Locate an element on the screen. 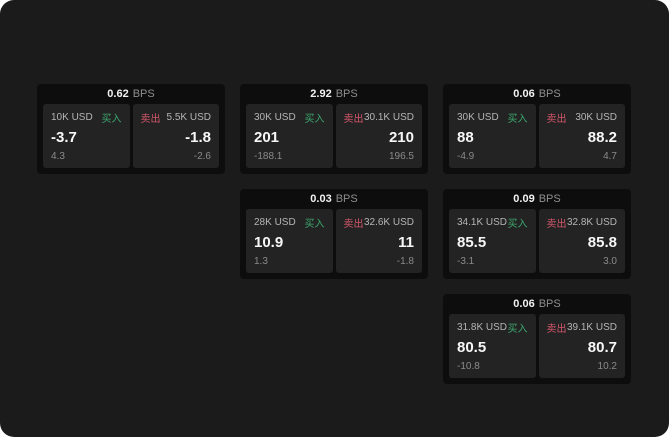 This screenshot has width=669, height=437. spread-header: 0.03 BPS is located at coordinates (334, 199).